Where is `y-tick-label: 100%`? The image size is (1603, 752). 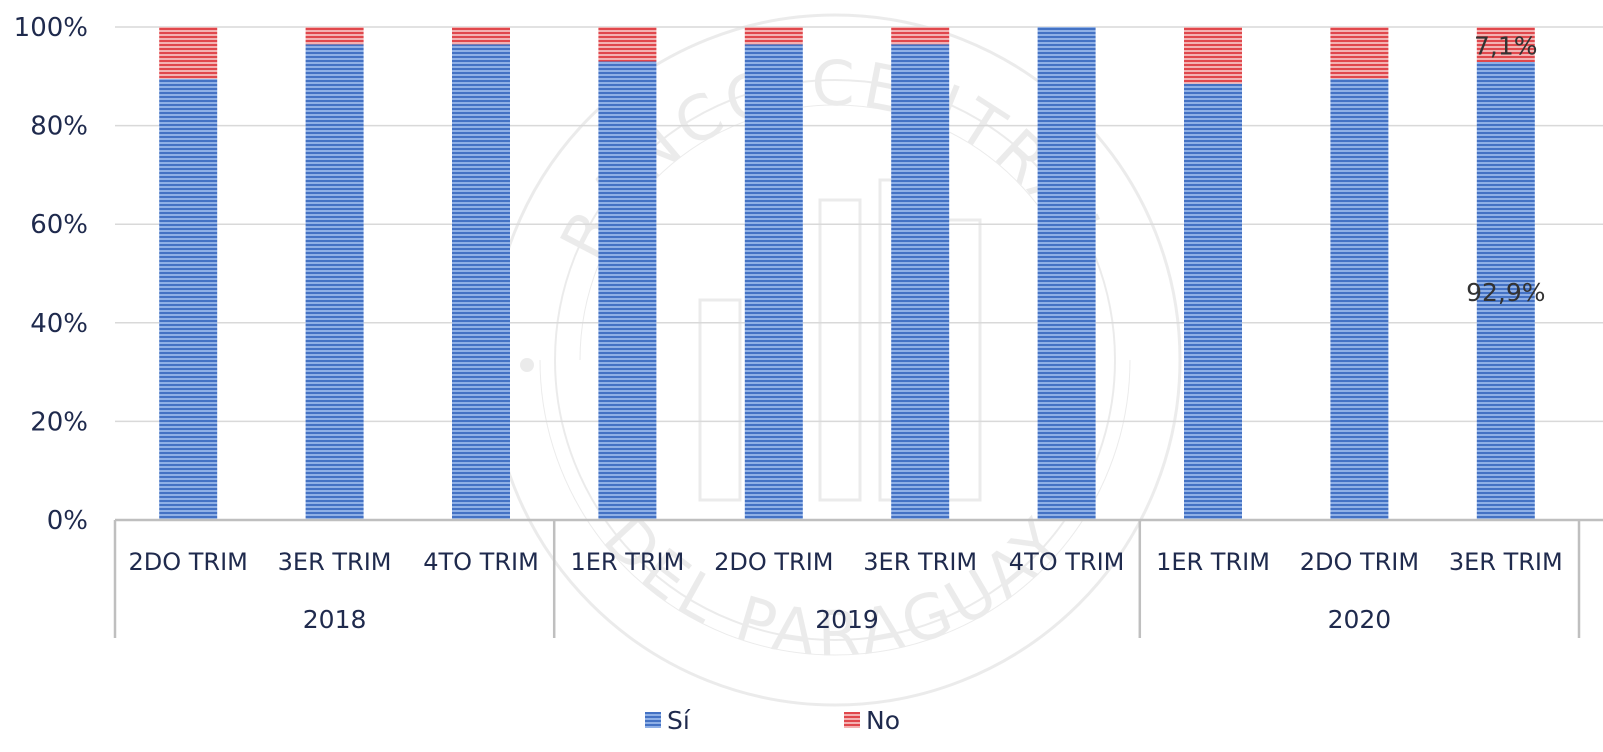 y-tick-label: 100% is located at coordinates (51, 28).